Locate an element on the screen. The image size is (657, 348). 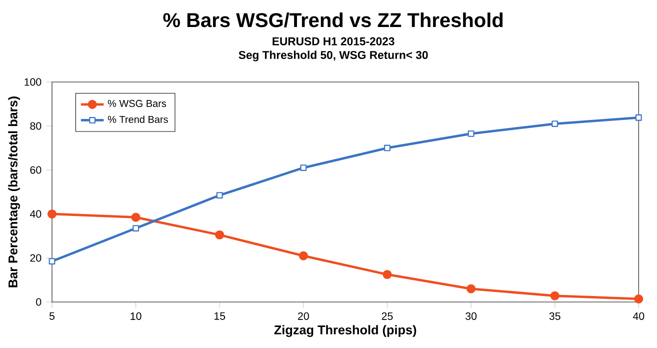
y-tick-label: 80 is located at coordinates (36, 126).